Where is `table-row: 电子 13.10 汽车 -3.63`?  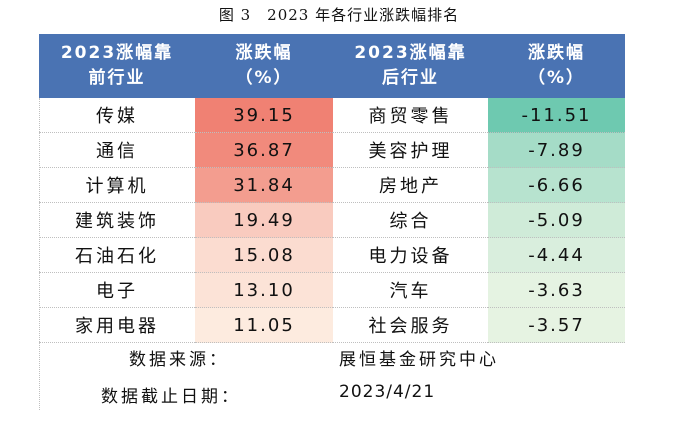 table-row: 电子 13.10 汽车 -3.63 is located at coordinates (332, 290).